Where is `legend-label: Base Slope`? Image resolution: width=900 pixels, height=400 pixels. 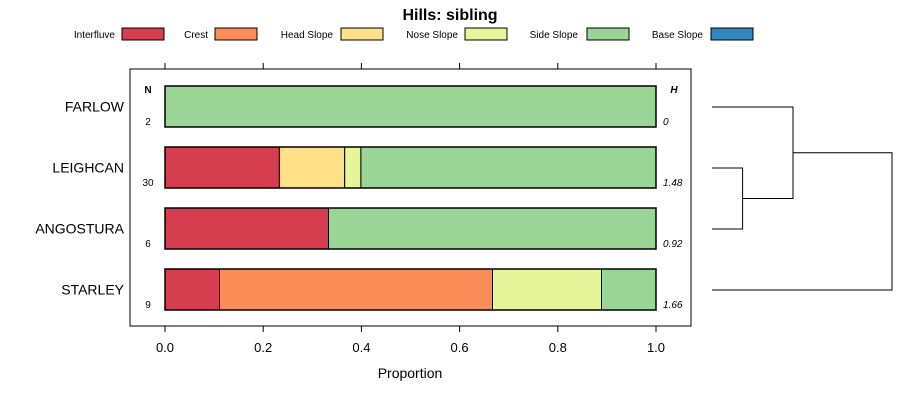
legend-label: Base Slope is located at coordinates (678, 35).